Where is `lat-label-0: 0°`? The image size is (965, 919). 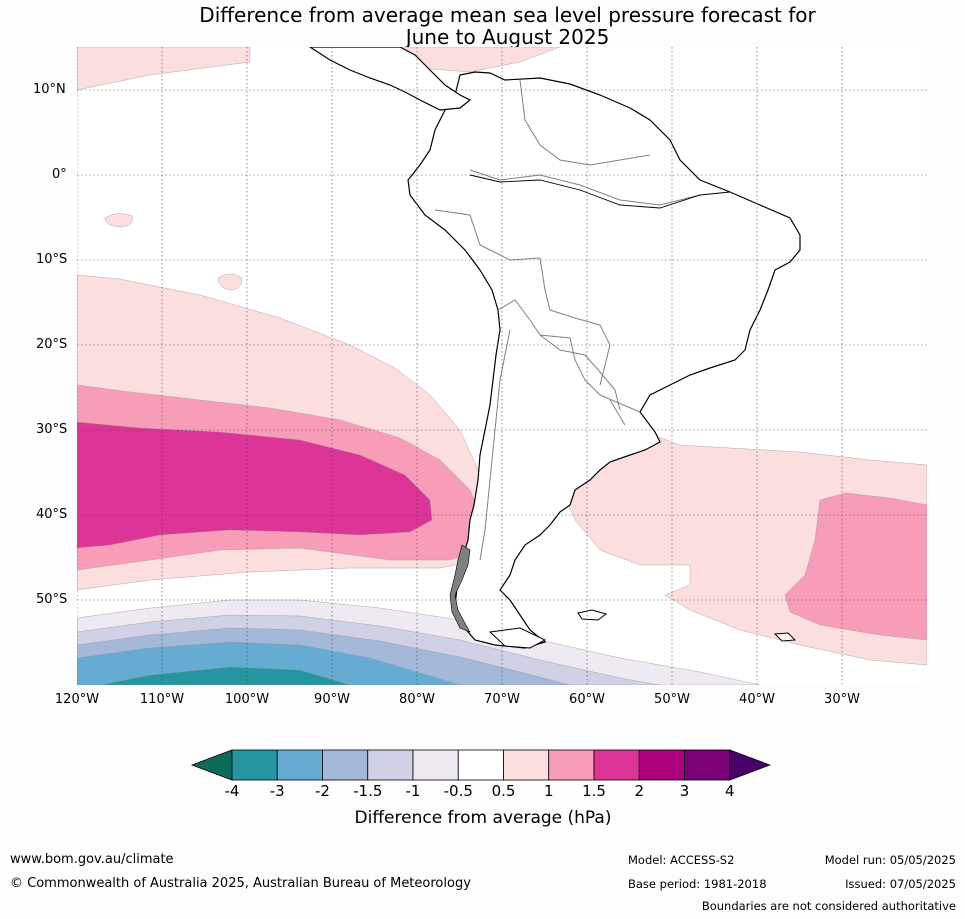
lat-label-0: 0° is located at coordinates (59, 174).